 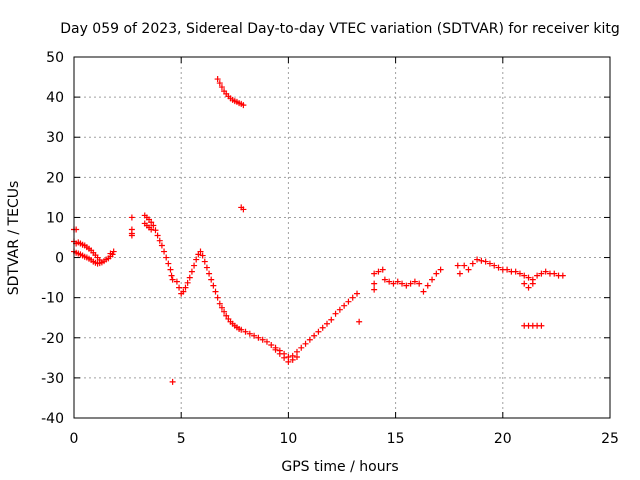 I want to click on x-tick-label: 0, so click(x=74, y=439).